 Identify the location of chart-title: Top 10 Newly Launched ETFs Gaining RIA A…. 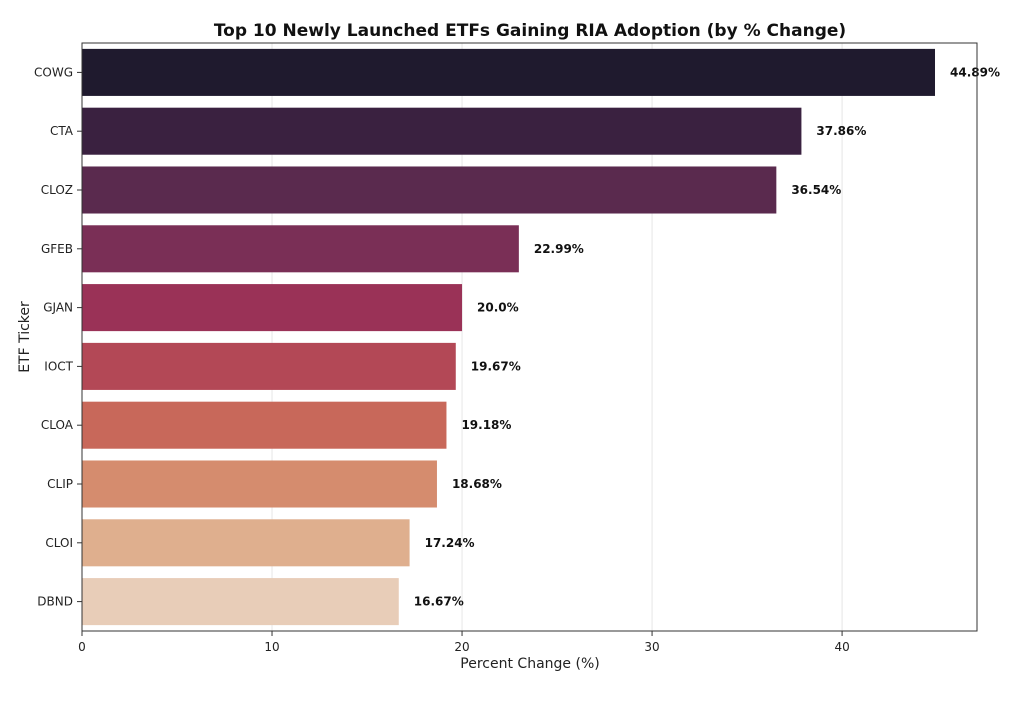
(530, 31).